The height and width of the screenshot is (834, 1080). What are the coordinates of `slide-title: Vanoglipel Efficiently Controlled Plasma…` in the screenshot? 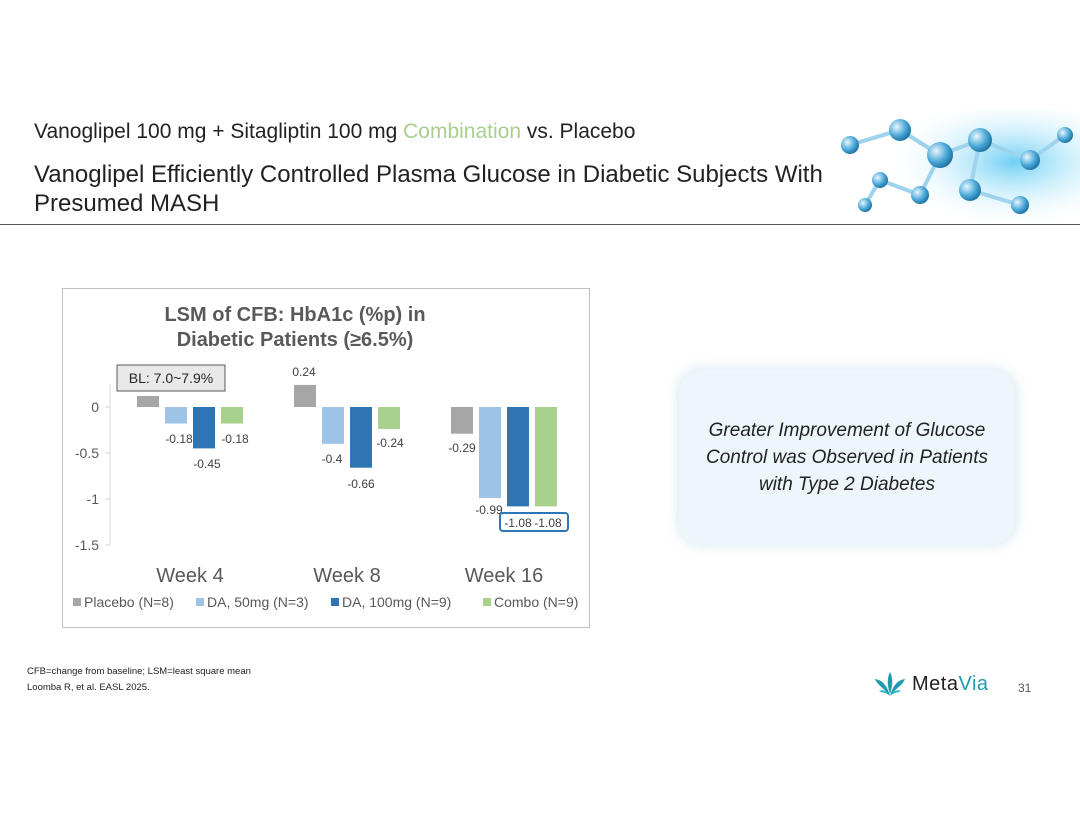 It's located at (428, 189).